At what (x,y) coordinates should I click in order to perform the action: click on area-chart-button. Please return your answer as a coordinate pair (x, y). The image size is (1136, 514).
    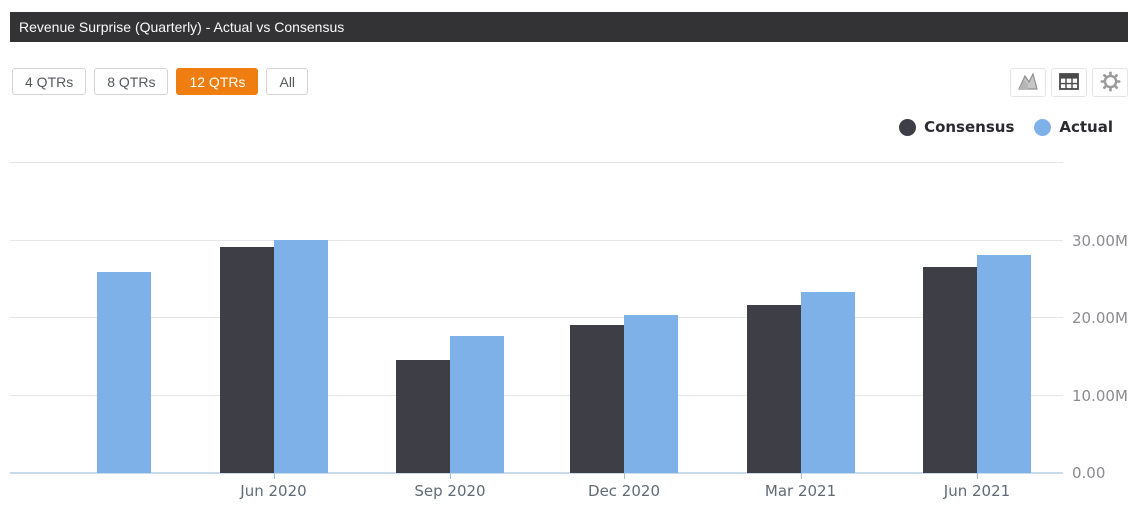
    Looking at the image, I should click on (1028, 82).